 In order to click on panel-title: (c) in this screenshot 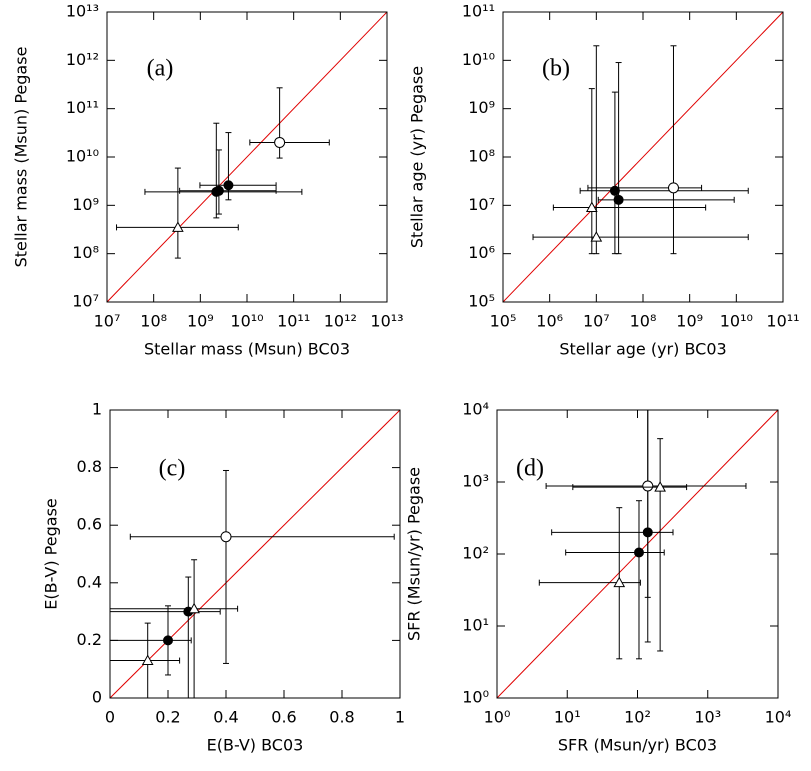, I will do `click(172, 469)`.